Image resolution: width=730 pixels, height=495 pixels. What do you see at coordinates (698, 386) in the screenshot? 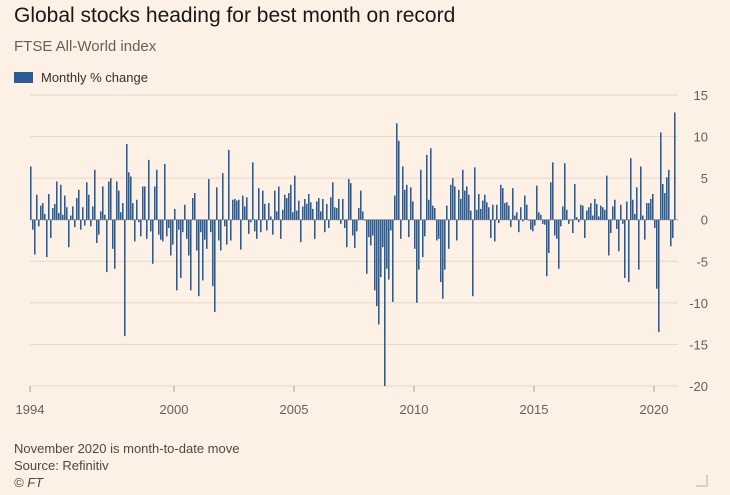
I see `y-tick-label: -20` at bounding box center [698, 386].